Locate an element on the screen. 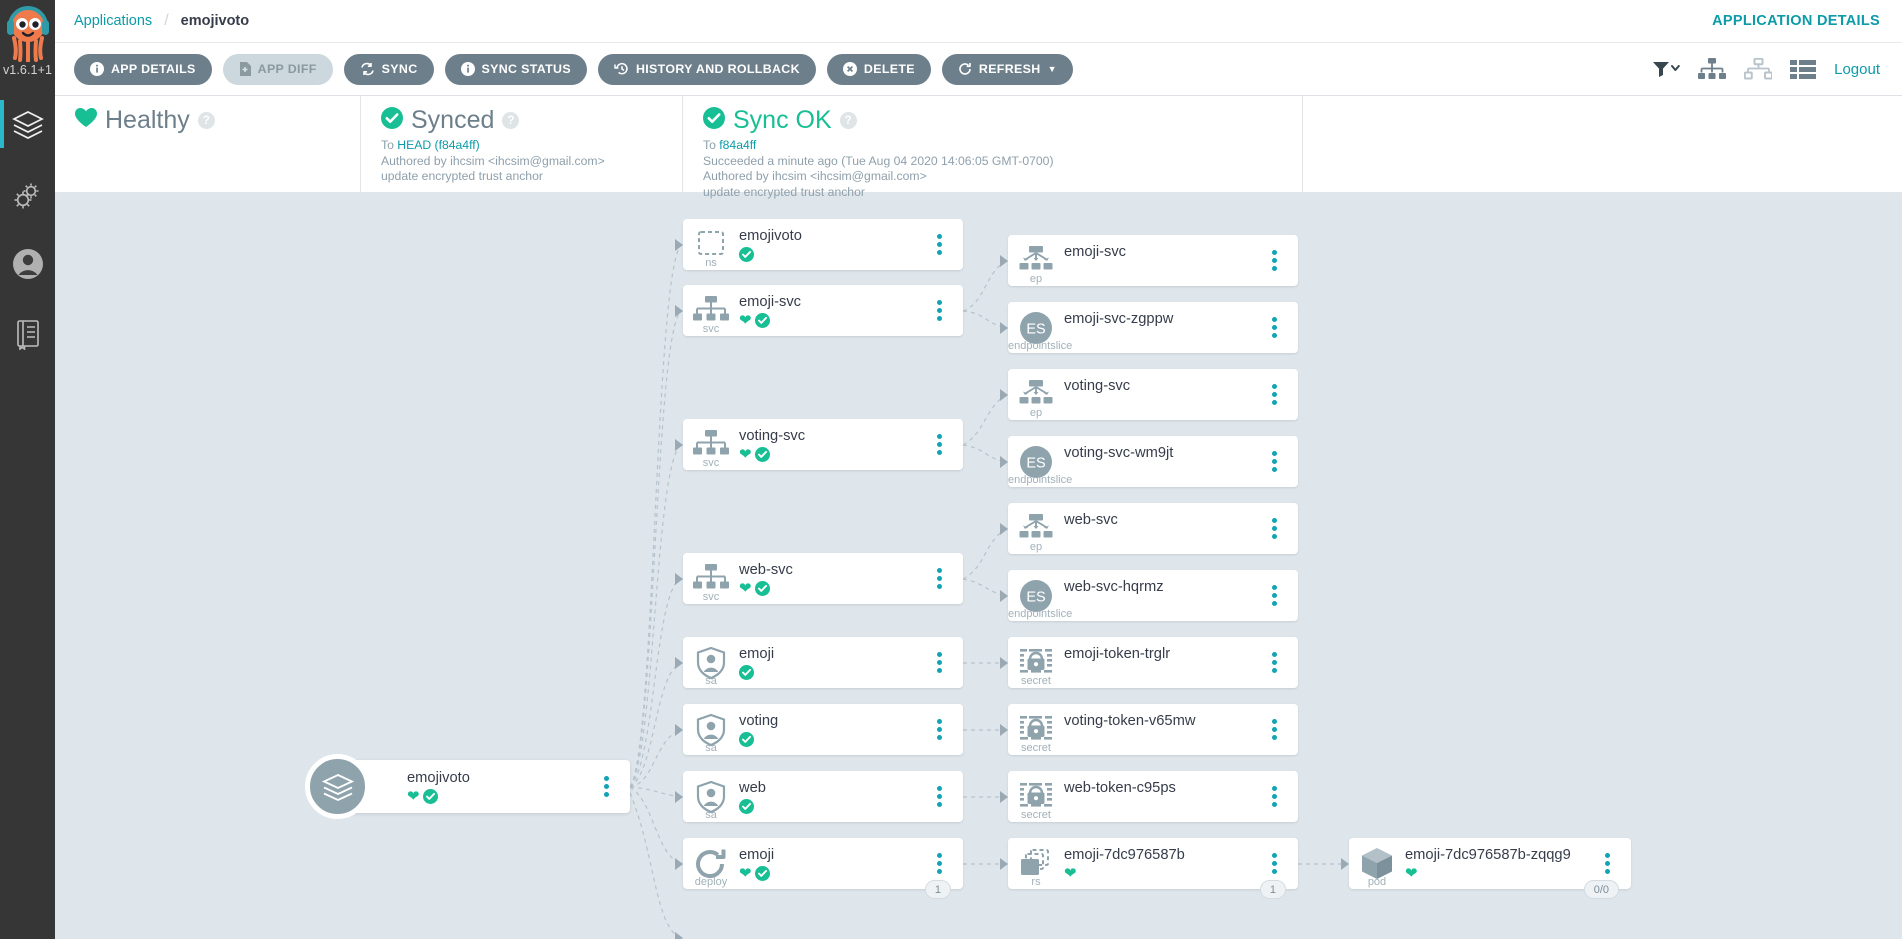 The height and width of the screenshot is (939, 1902). breadcrumb-applications-link: Applications is located at coordinates (113, 21).